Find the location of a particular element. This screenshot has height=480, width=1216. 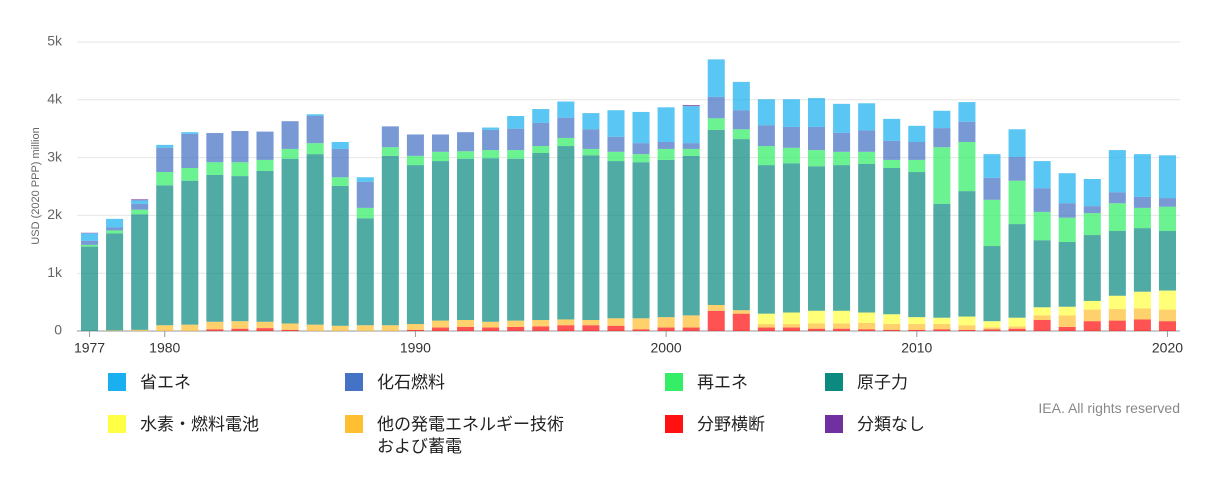

legend-label: 分類なし is located at coordinates (891, 425).